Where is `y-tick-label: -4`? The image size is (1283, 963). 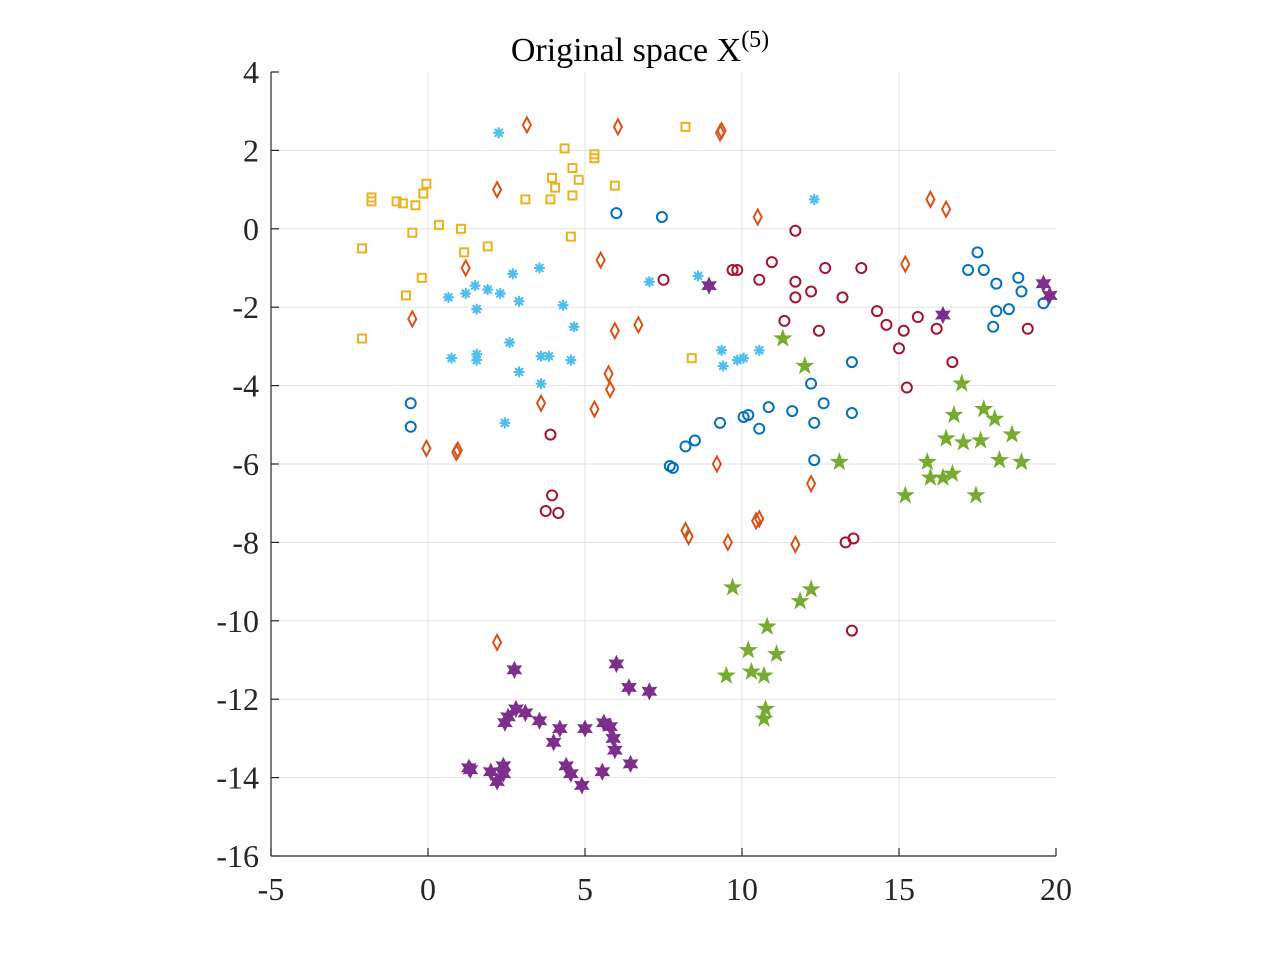 y-tick-label: -4 is located at coordinates (245, 386).